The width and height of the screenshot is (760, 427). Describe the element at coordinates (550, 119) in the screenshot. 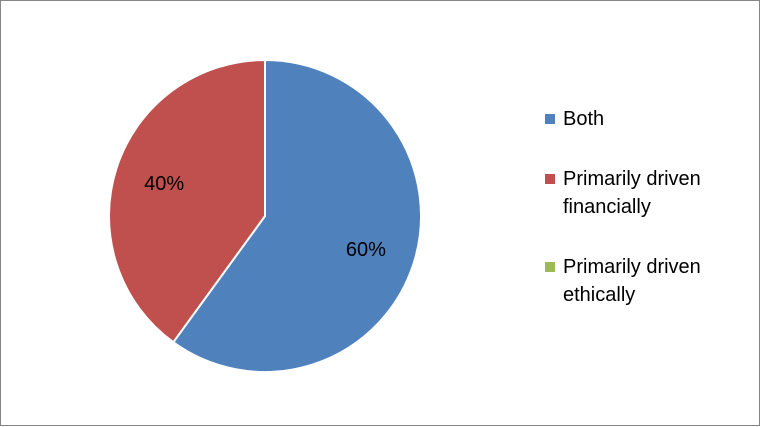

I see `legend-swatch-both` at that location.